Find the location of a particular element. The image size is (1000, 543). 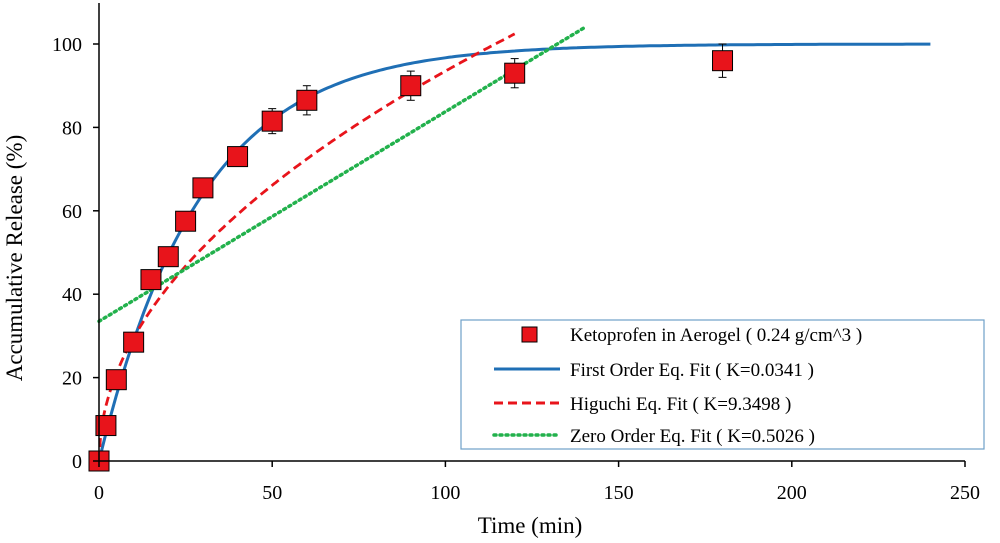

legend-entry-markers: Ketoprofen in Aerogel ( 0.24 g/cm^3 ) is located at coordinates (691, 335).